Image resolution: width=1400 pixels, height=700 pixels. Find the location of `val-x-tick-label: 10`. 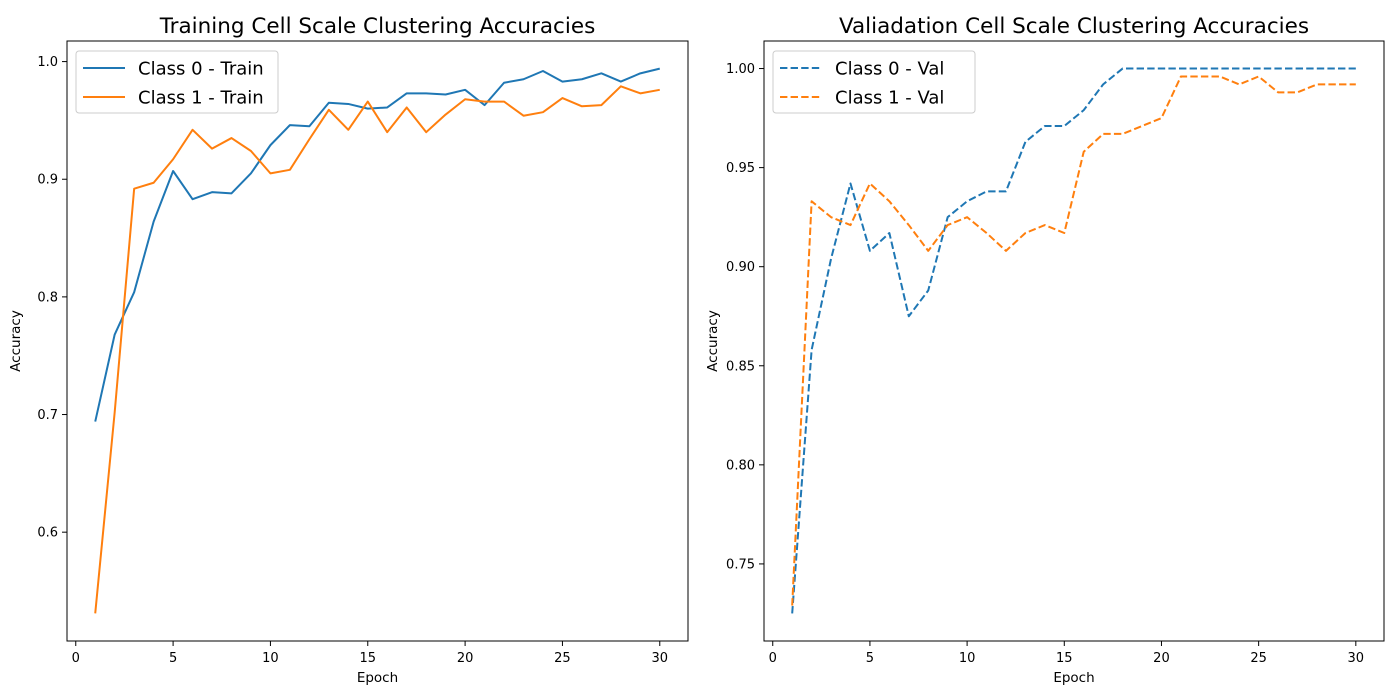

val-x-tick-label: 10 is located at coordinates (967, 658).